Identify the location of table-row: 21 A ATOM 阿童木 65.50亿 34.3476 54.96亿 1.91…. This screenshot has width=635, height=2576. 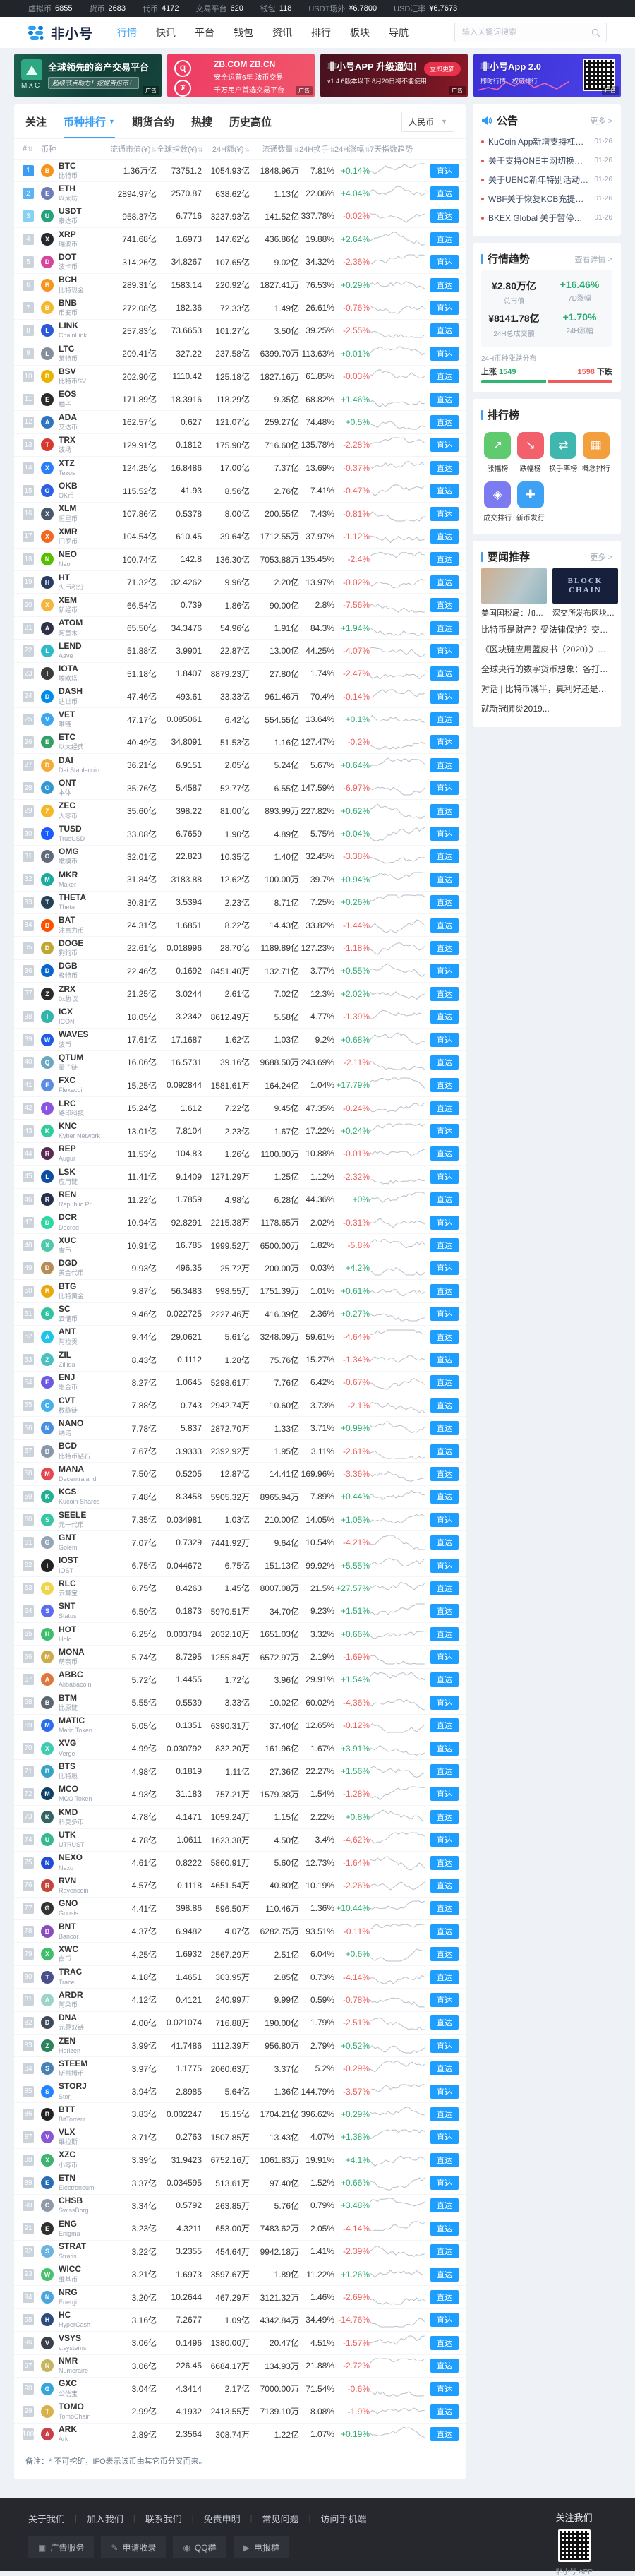
(240, 627).